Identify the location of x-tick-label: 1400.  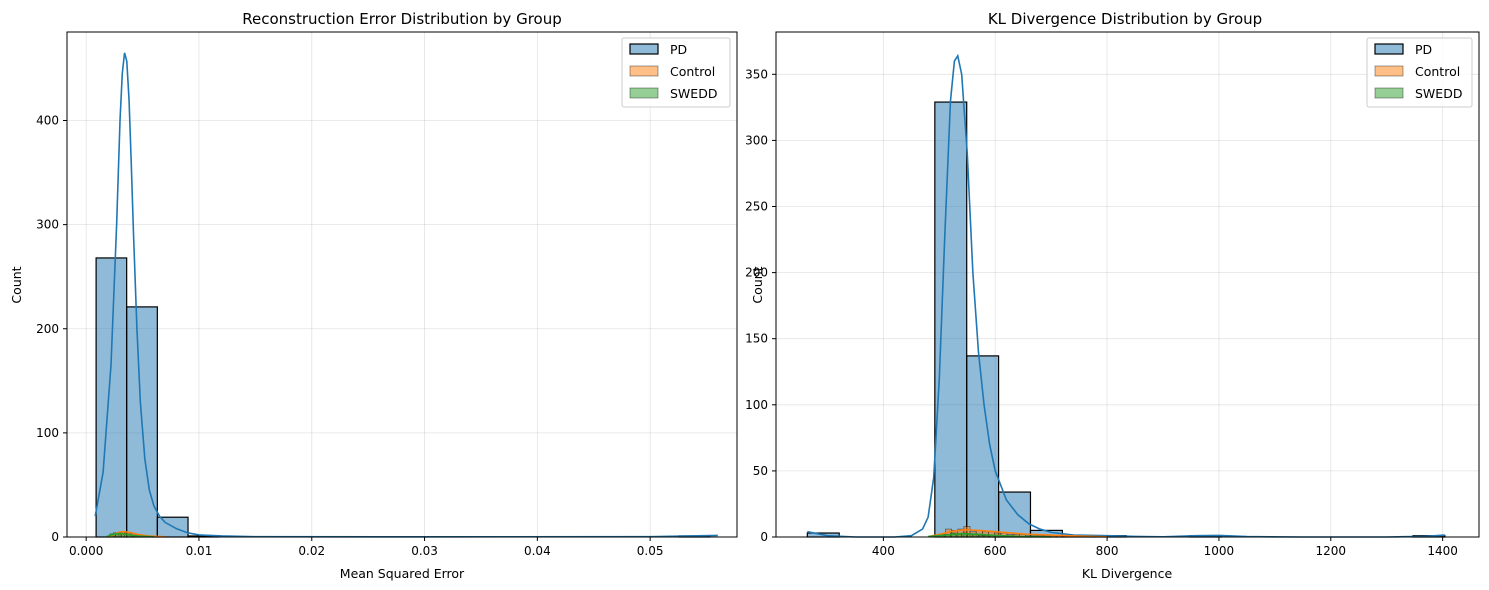
(1442, 551).